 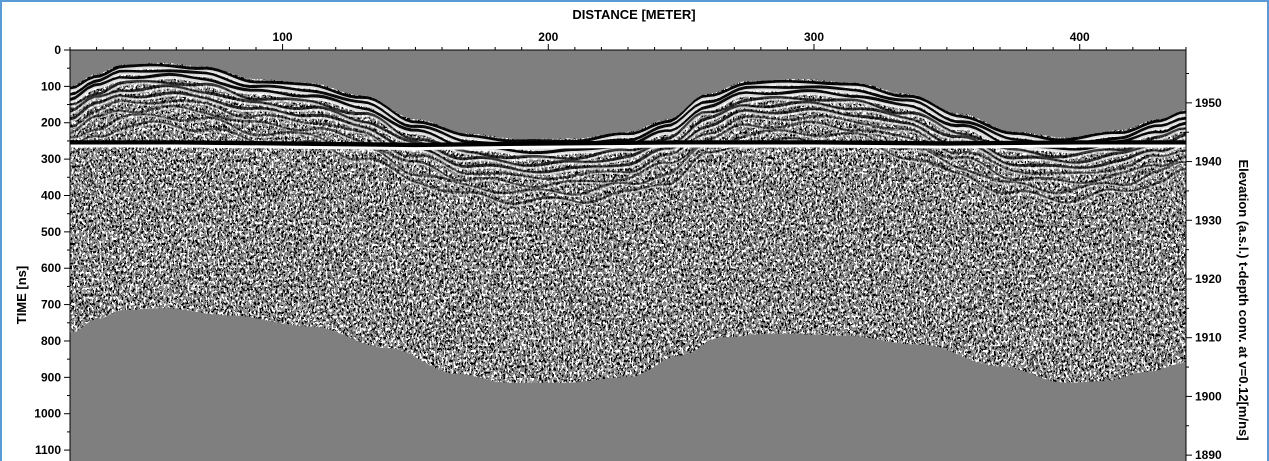 I want to click on y-tick-label: 400, so click(x=51, y=195).